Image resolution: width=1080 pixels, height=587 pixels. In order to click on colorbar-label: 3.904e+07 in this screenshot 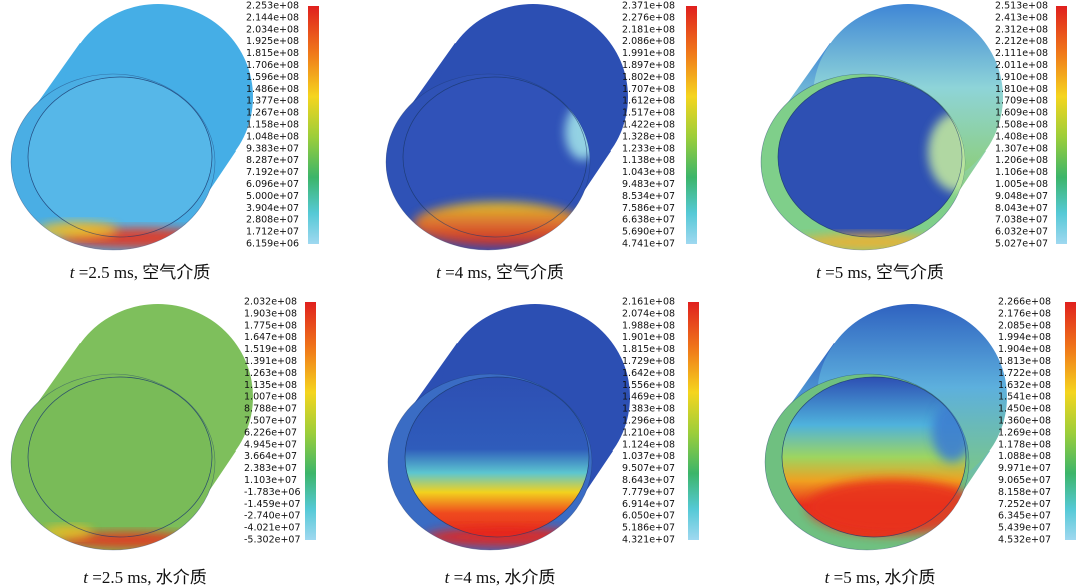, I will do `click(272, 208)`.